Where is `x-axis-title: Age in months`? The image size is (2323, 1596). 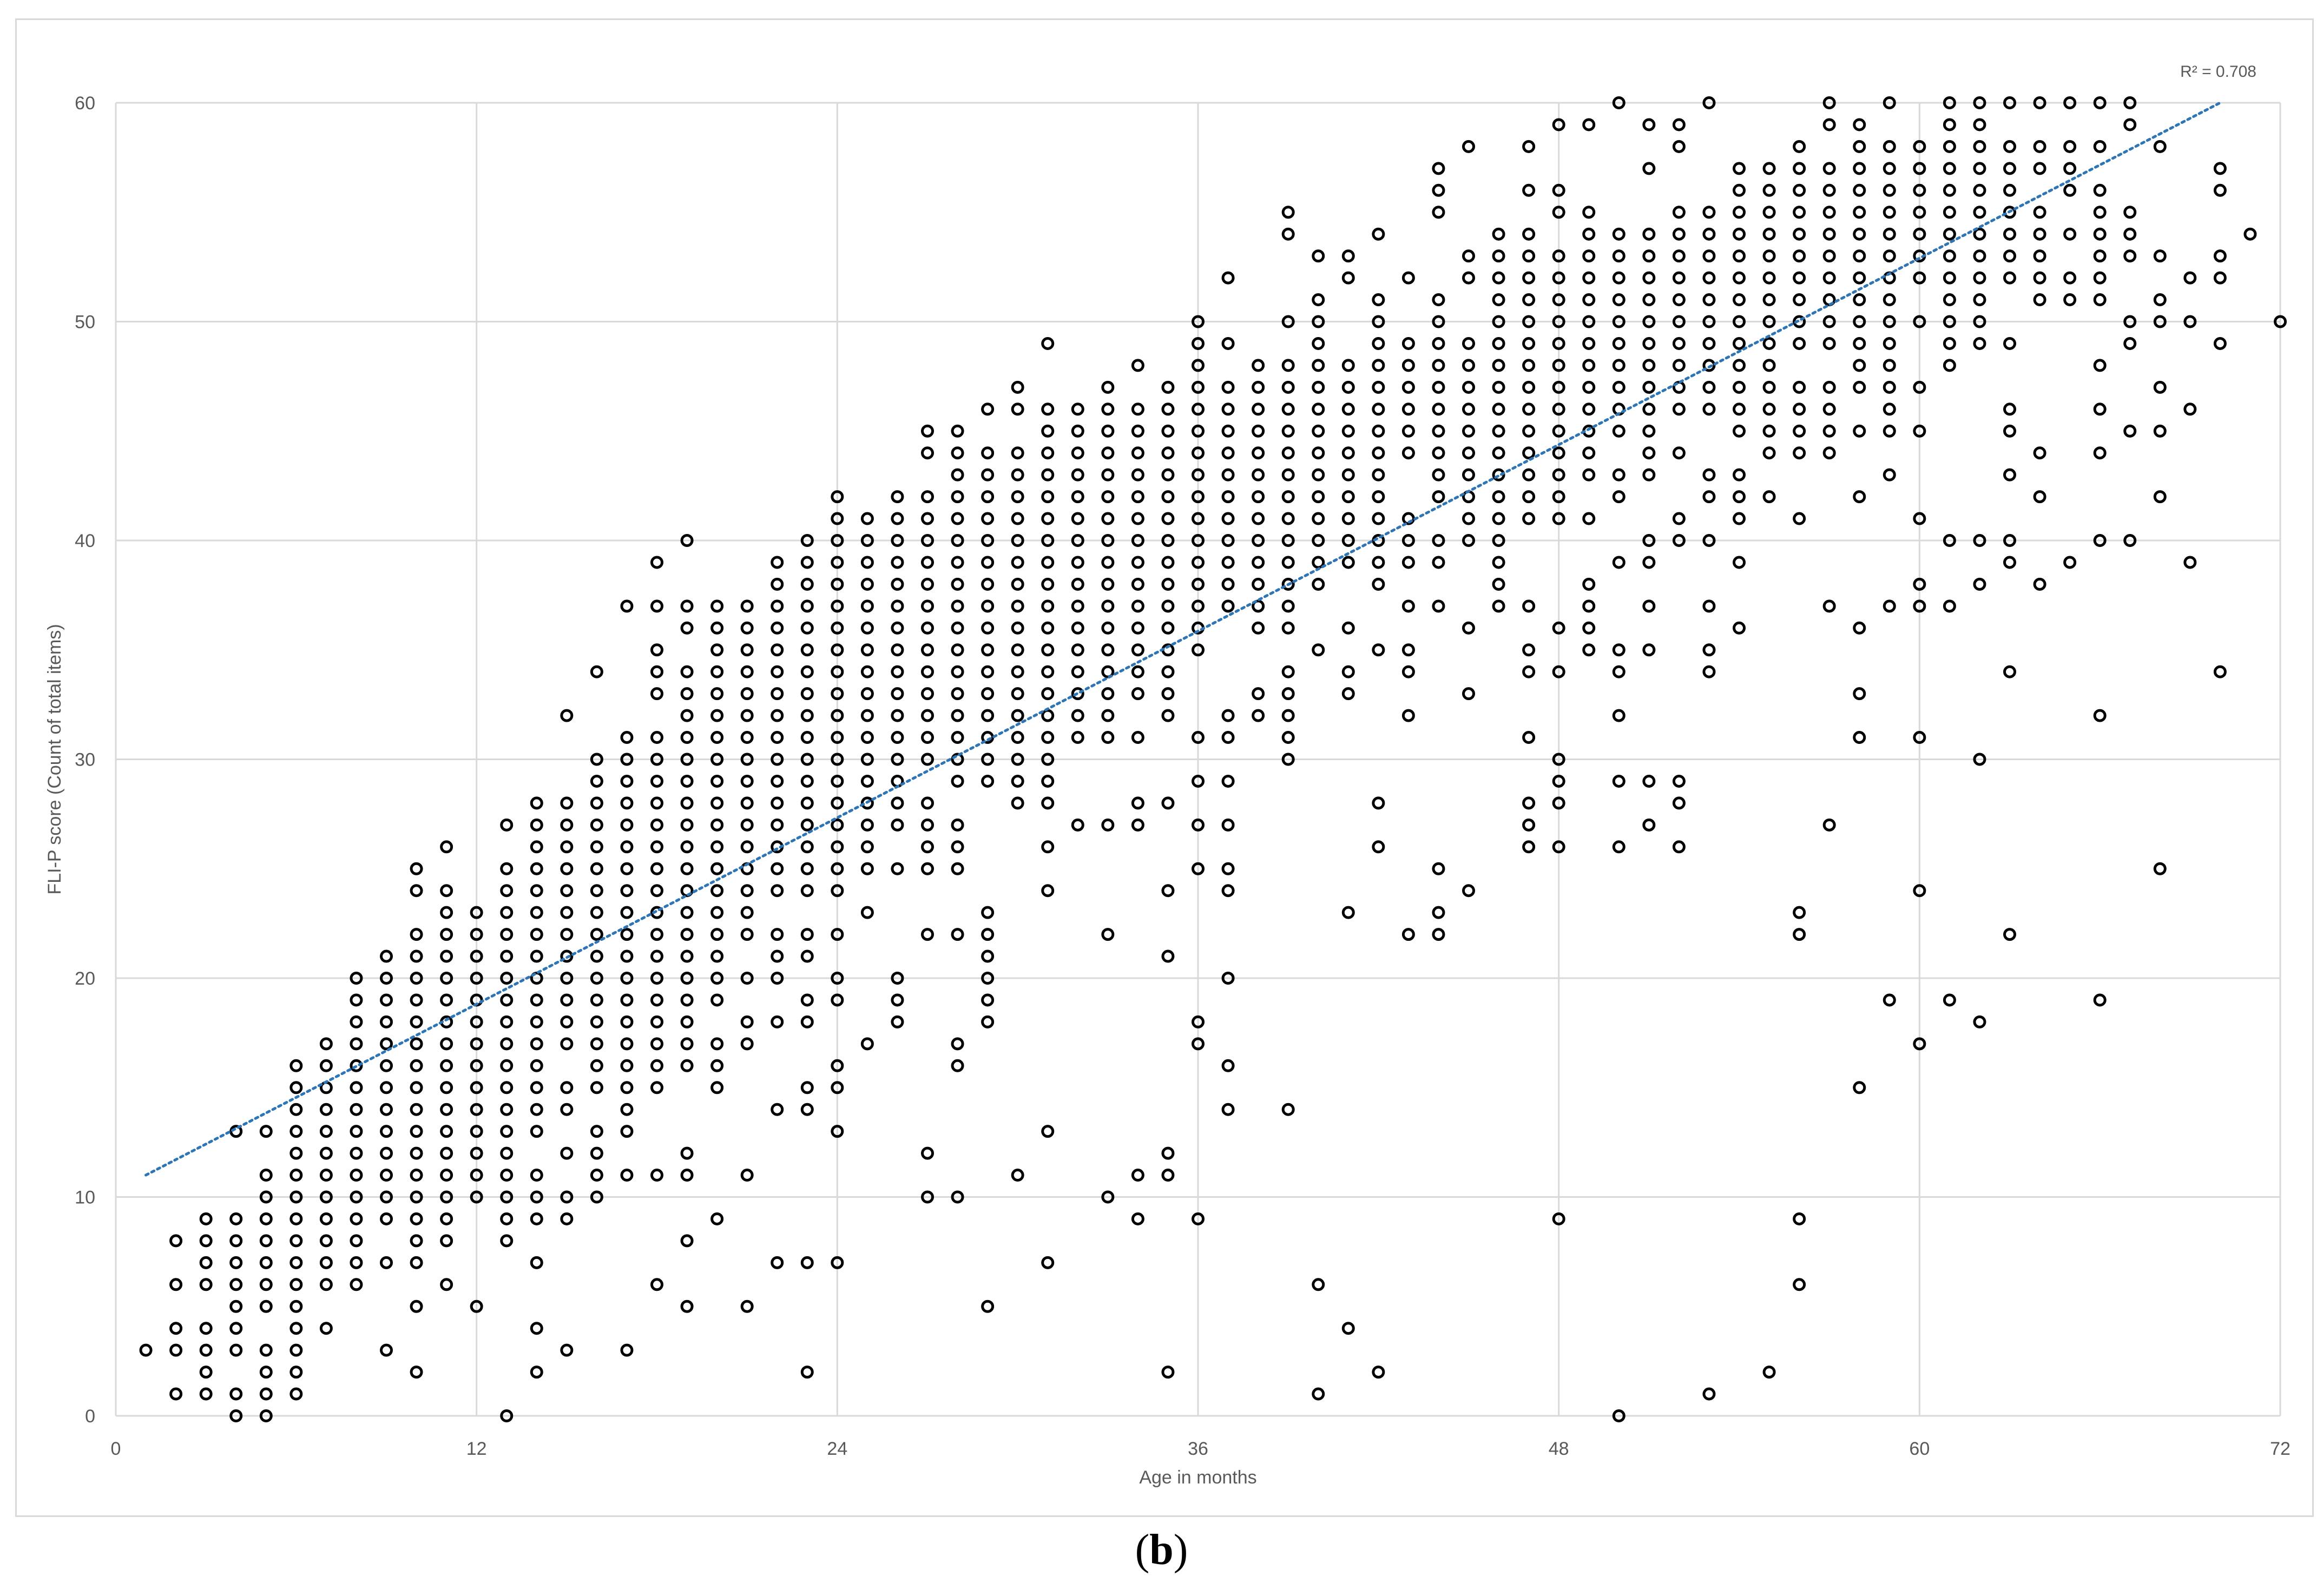 x-axis-title: Age in months is located at coordinates (1197, 1477).